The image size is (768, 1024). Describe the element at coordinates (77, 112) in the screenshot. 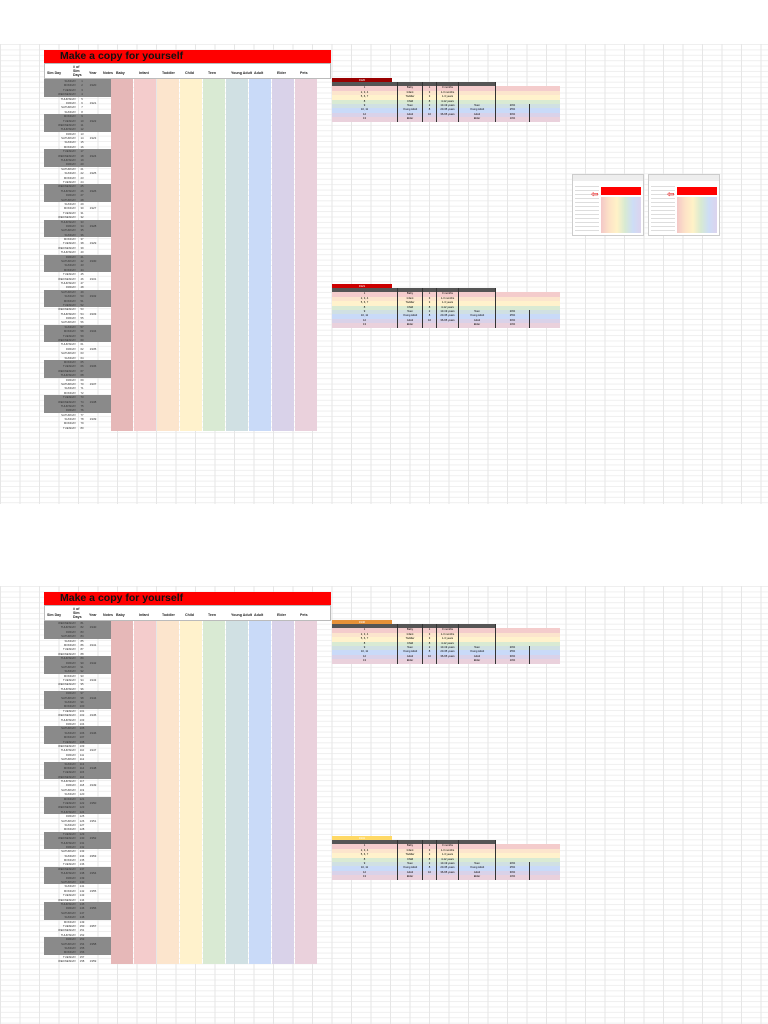

I see `day-row: SUNDAY 8` at that location.